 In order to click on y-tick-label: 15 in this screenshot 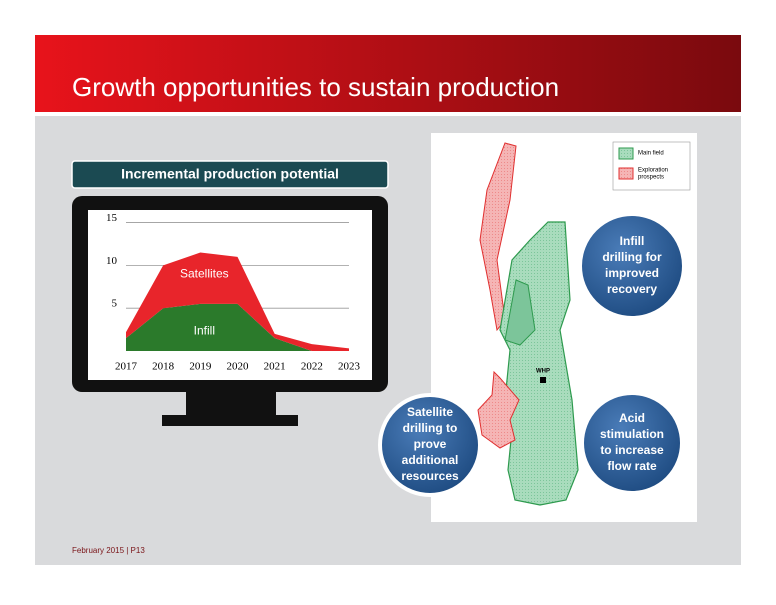, I will do `click(112, 218)`.